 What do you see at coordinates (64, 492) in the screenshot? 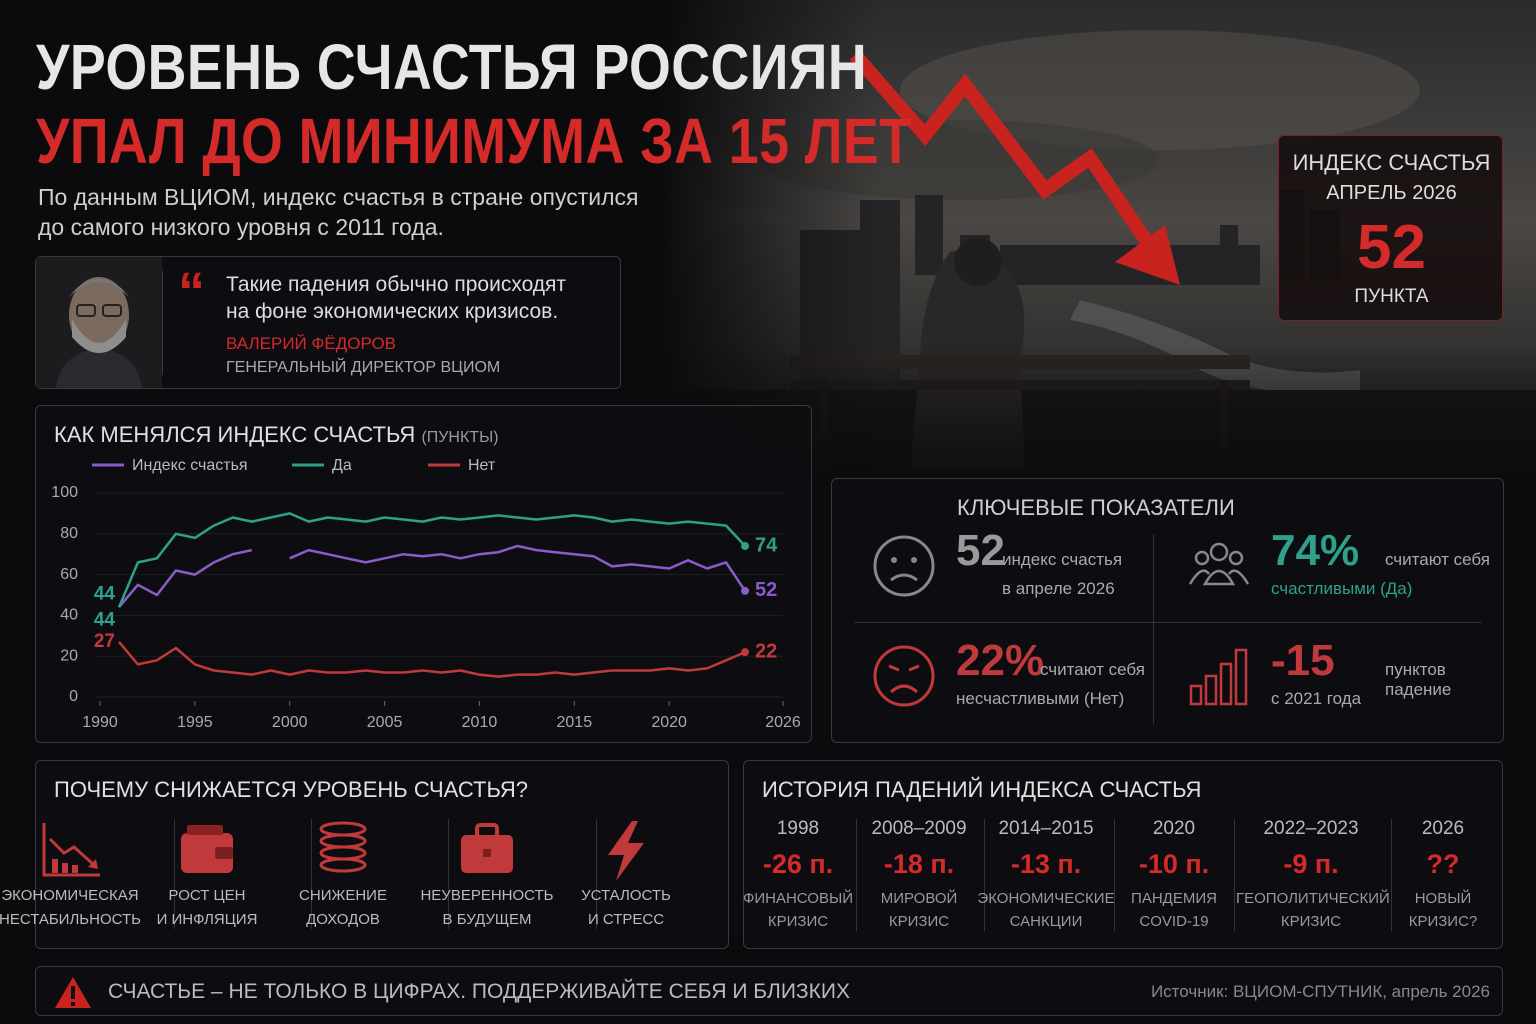
I see `y-tick-label: 100` at bounding box center [64, 492].